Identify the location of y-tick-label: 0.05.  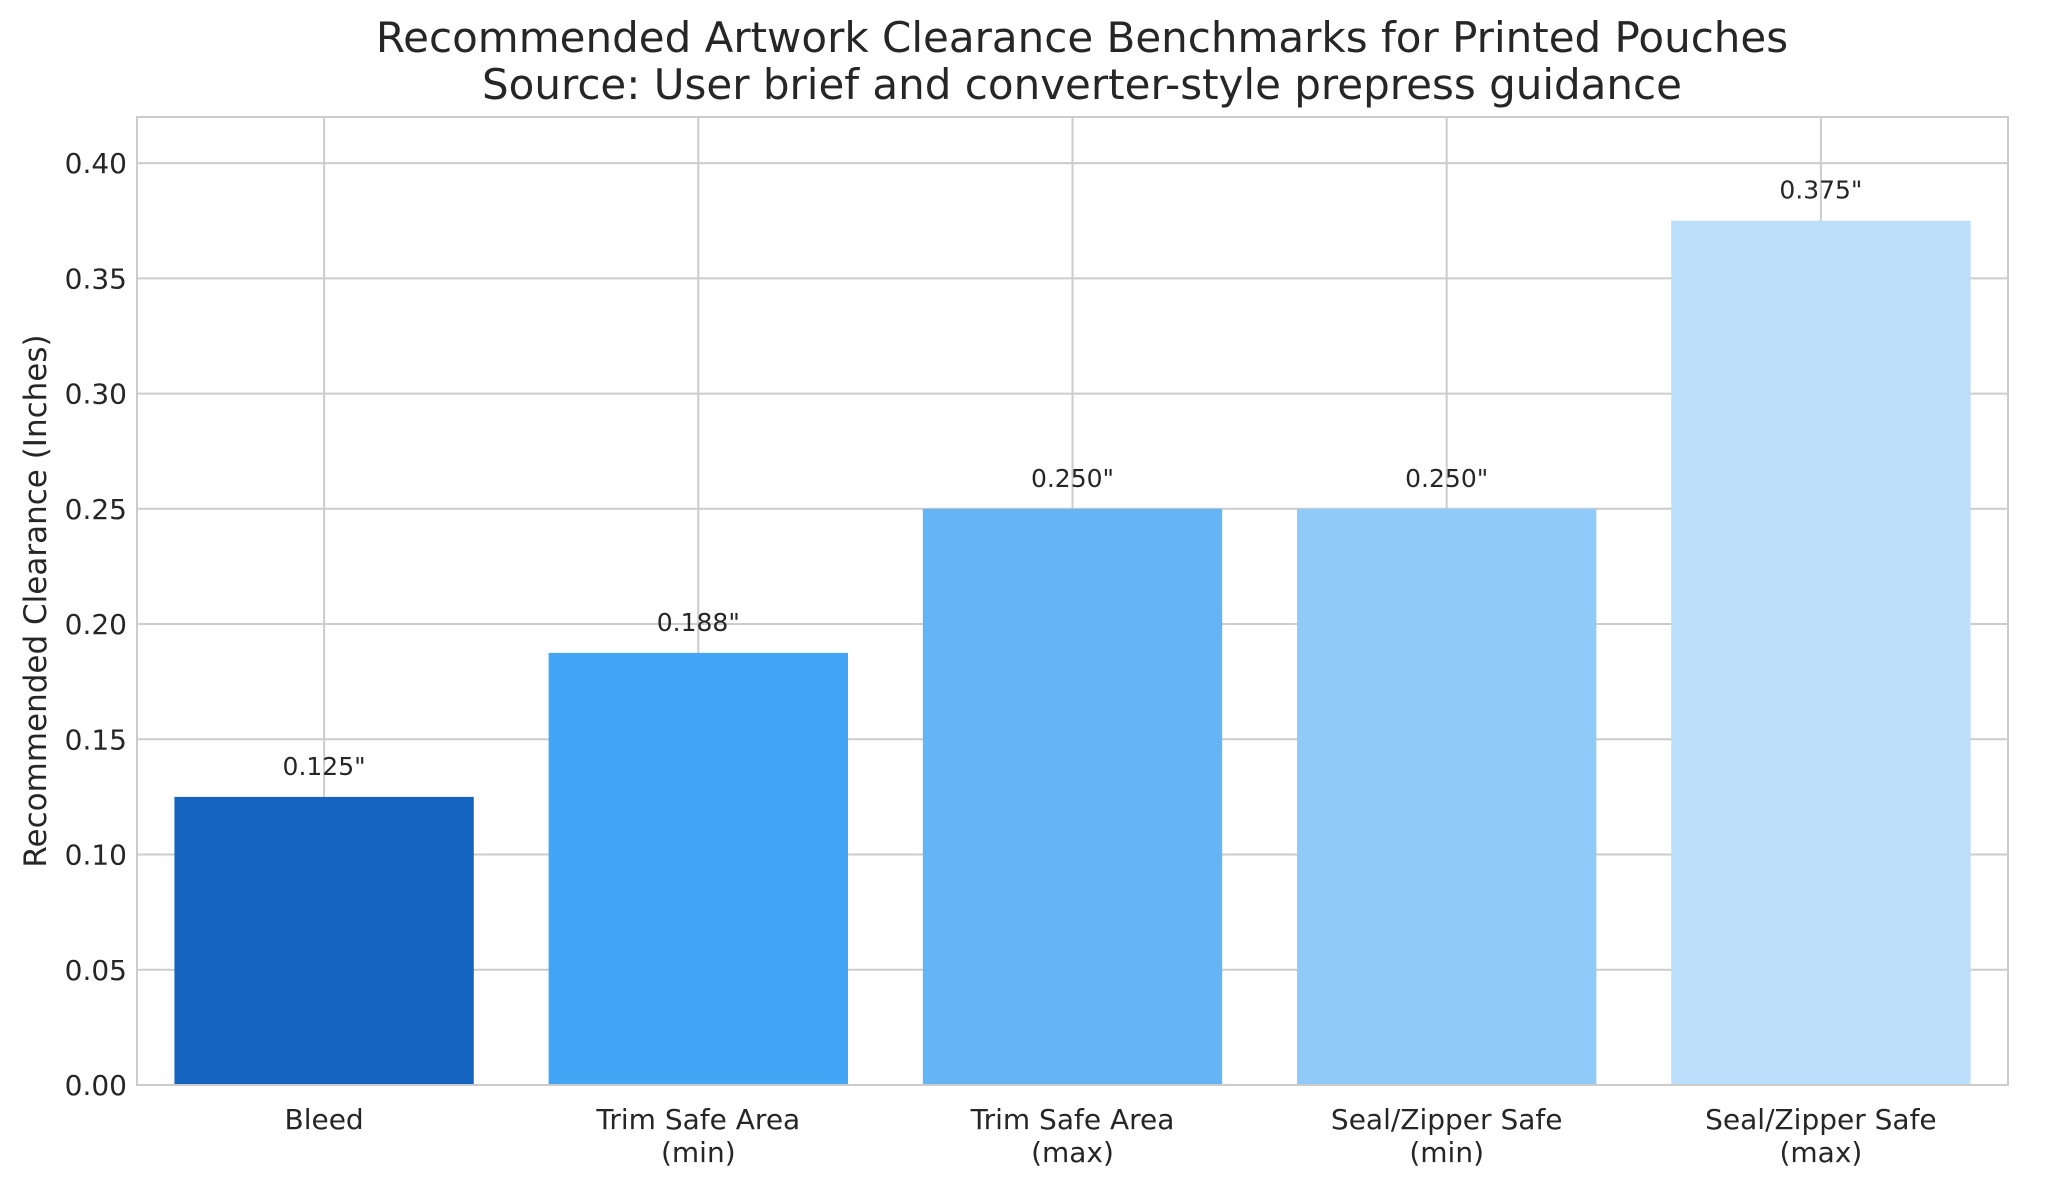
(96, 970).